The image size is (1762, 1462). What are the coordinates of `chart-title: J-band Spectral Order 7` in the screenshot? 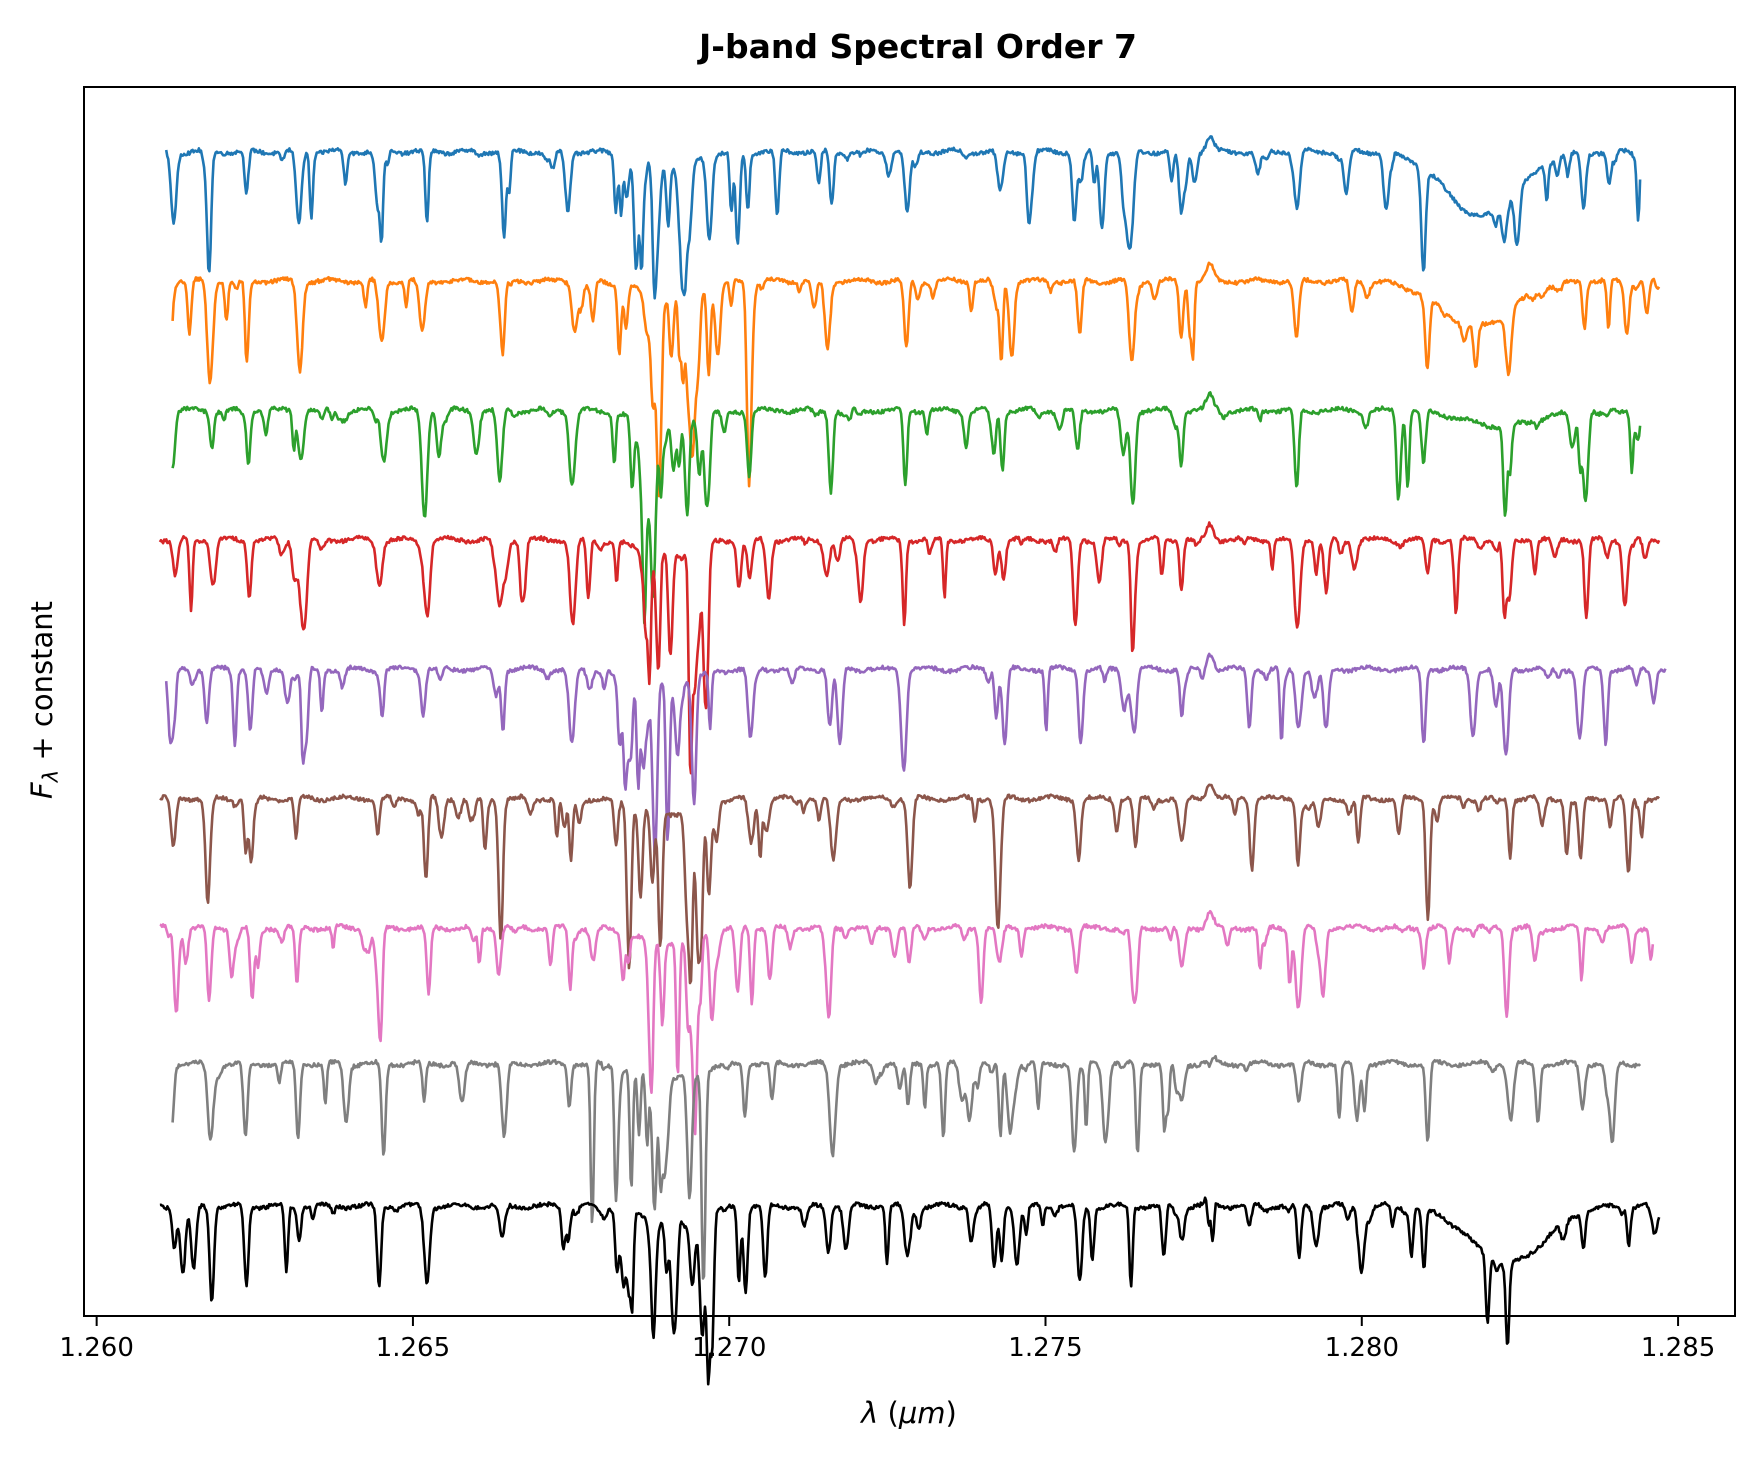 It's located at (917, 46).